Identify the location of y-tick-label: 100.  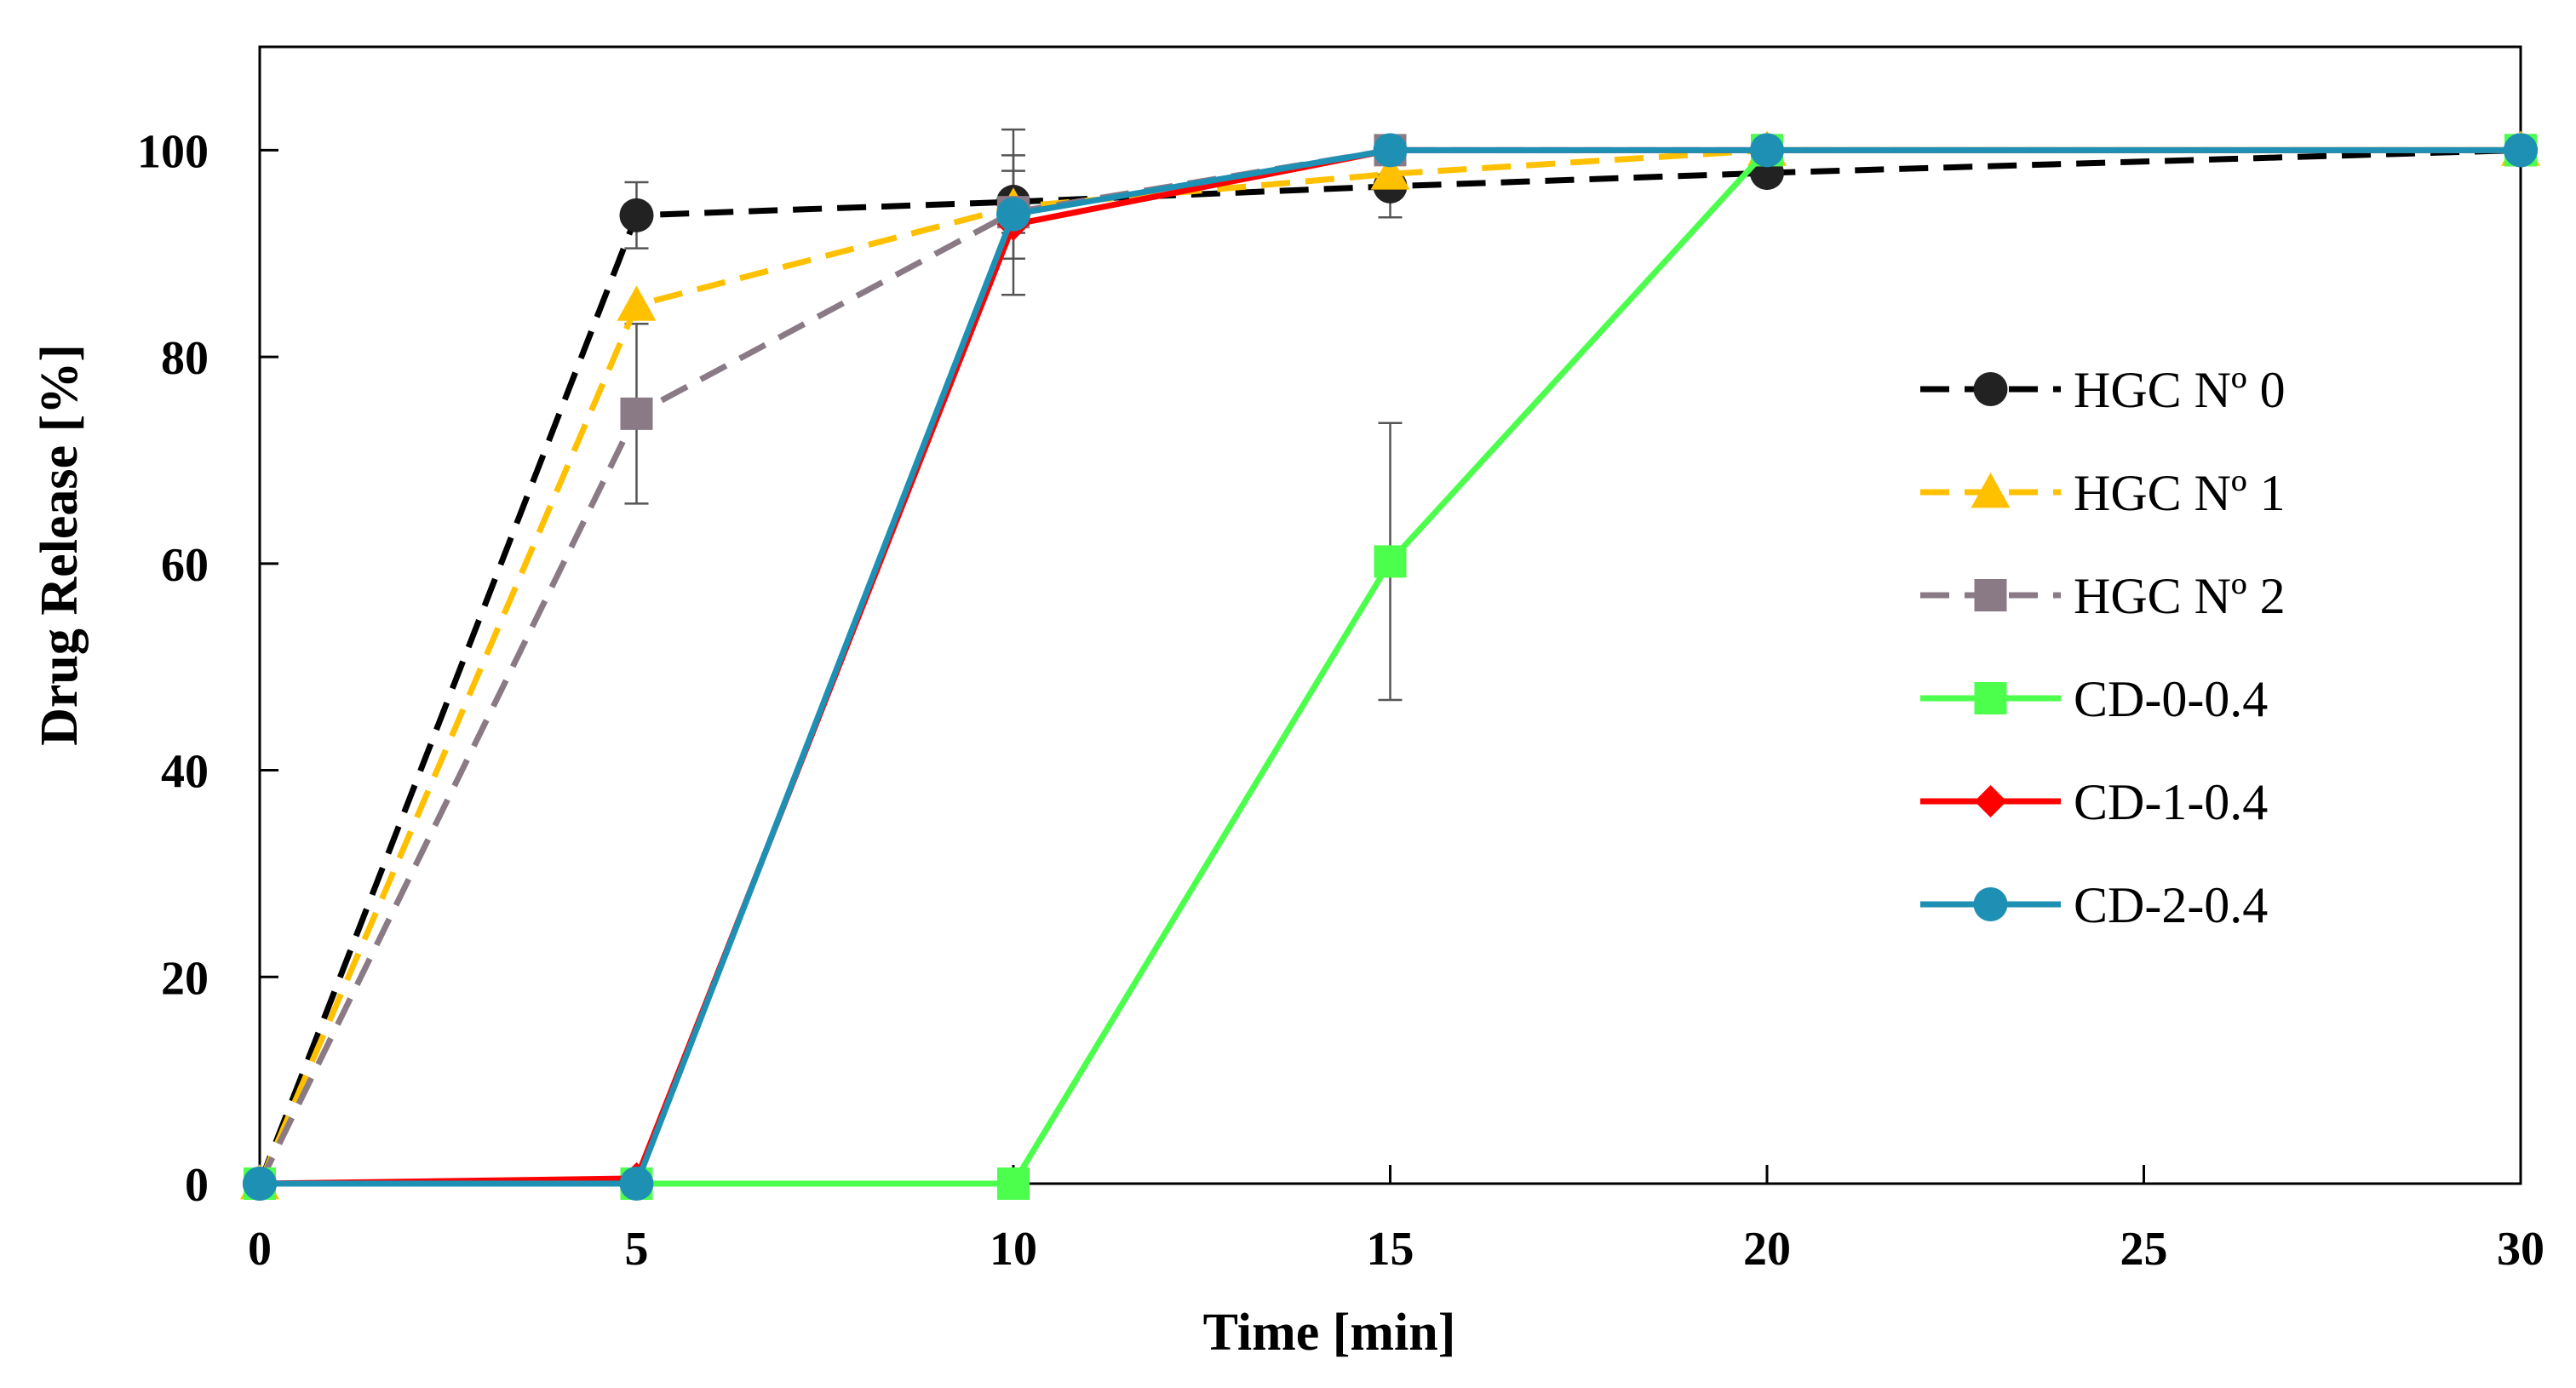
(173, 151).